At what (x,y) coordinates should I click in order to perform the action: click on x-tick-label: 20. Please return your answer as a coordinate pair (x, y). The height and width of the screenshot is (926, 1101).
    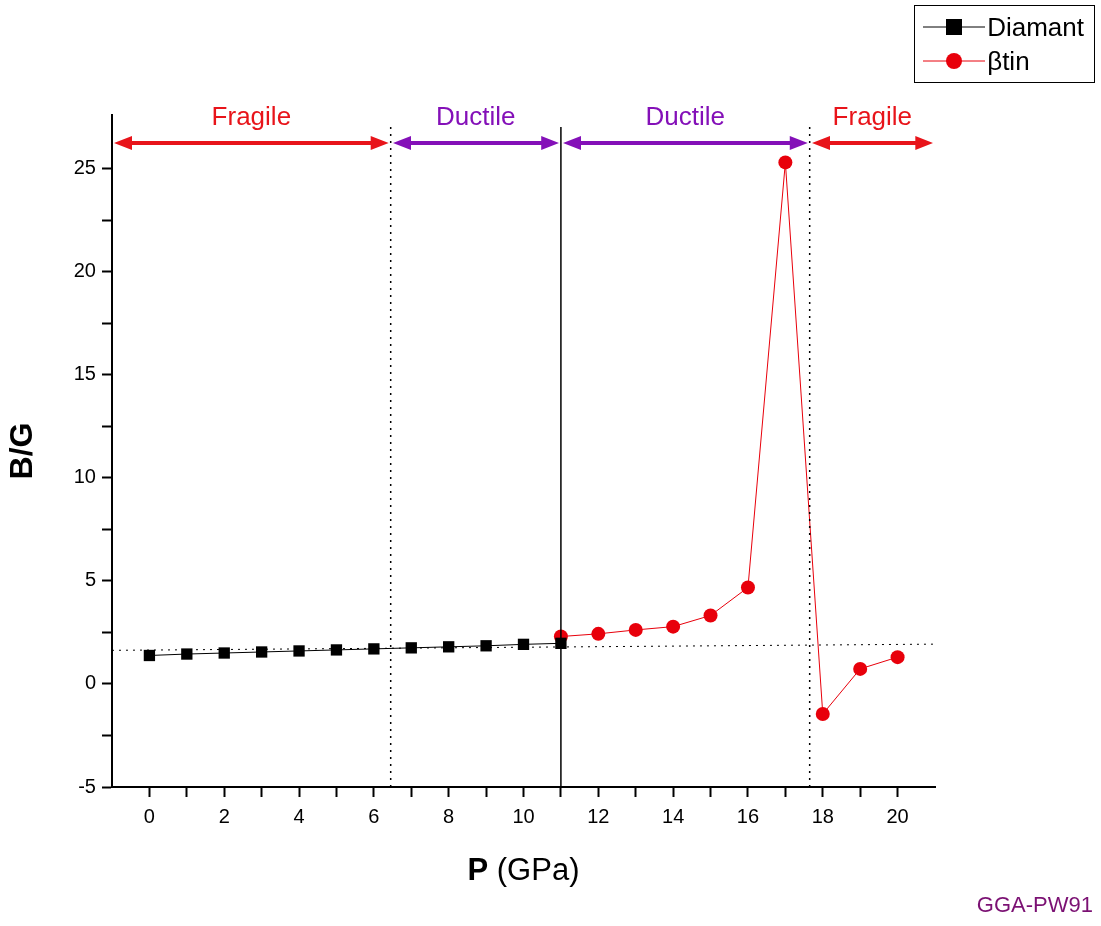
    Looking at the image, I should click on (897, 815).